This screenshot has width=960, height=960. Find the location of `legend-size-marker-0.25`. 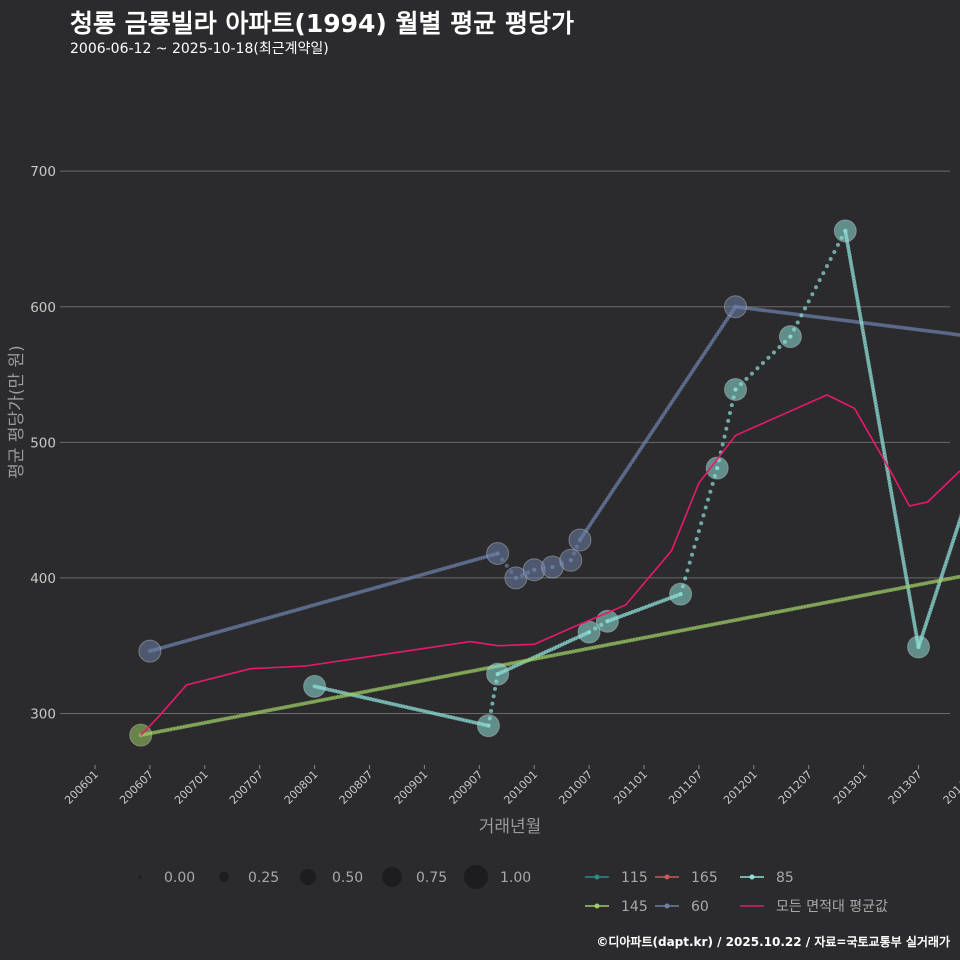

legend-size-marker-0.25 is located at coordinates (224, 877).